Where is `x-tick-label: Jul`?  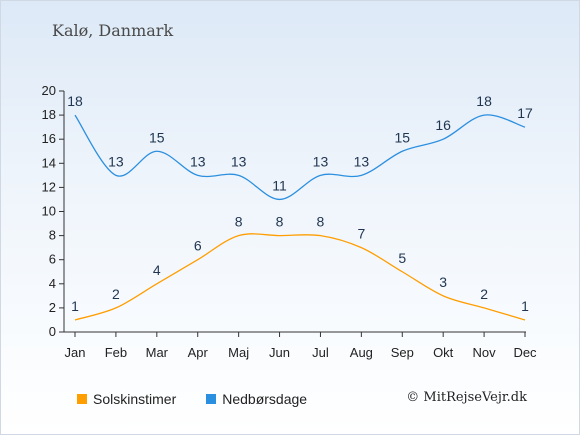 x-tick-label: Jul is located at coordinates (320, 352).